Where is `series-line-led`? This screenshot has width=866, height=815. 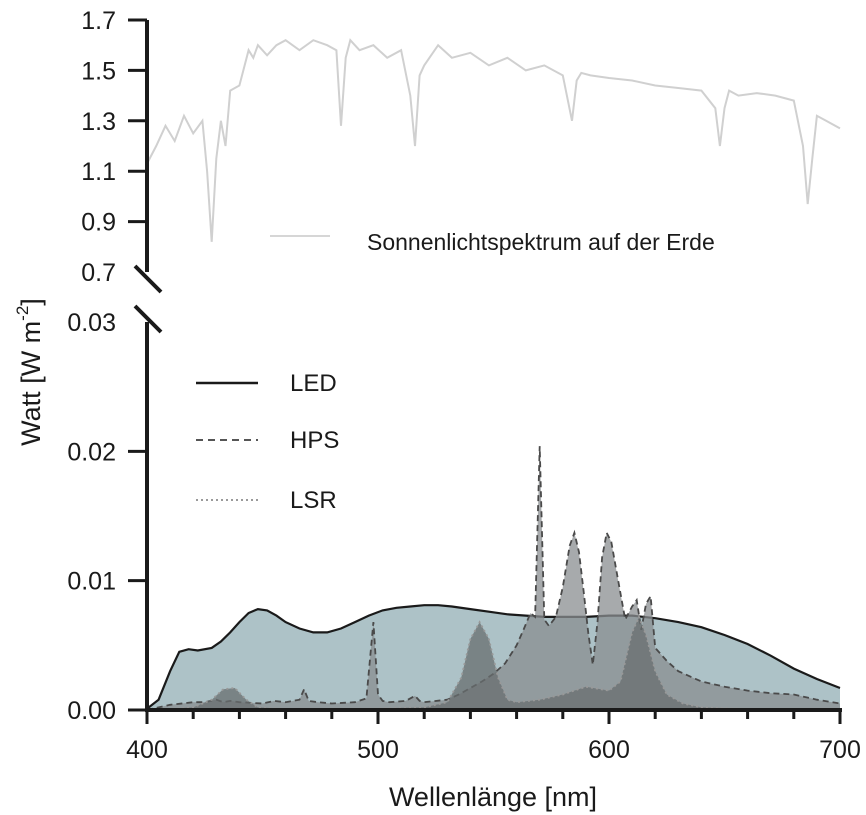 series-line-led is located at coordinates (493, 657).